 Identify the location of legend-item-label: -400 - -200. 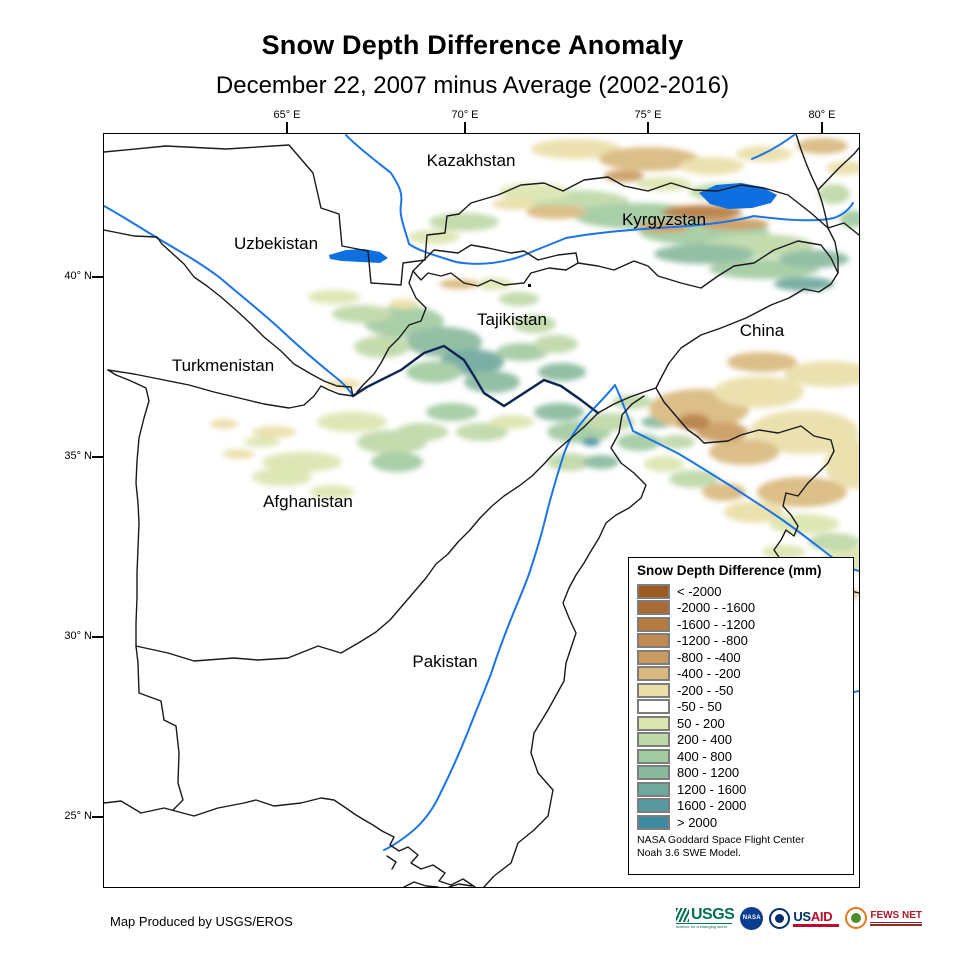
(709, 674).